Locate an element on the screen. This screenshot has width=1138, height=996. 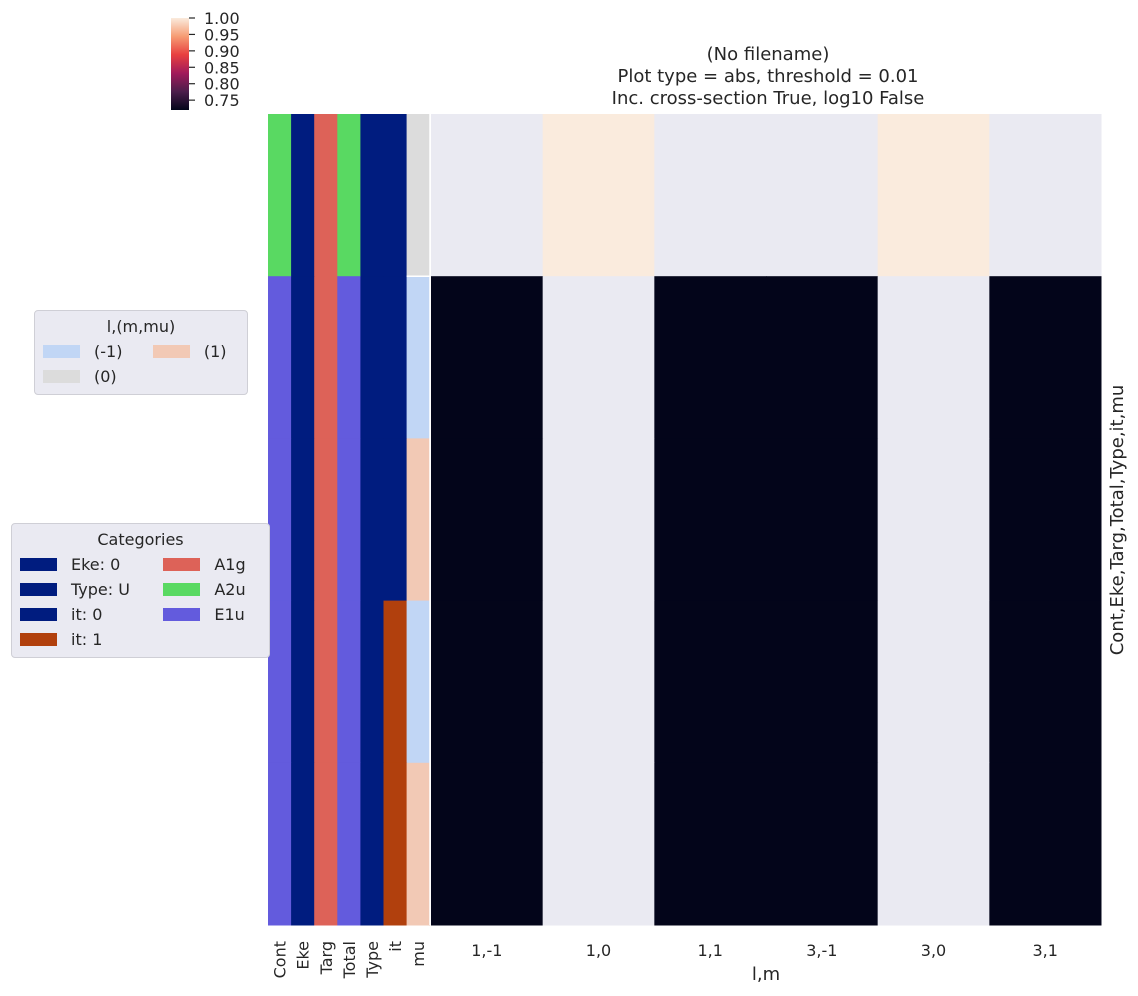
legend-categories-items: Eke: 0 A1g Type: U A2u it: 0 E1u it: 1 is located at coordinates (140, 603).